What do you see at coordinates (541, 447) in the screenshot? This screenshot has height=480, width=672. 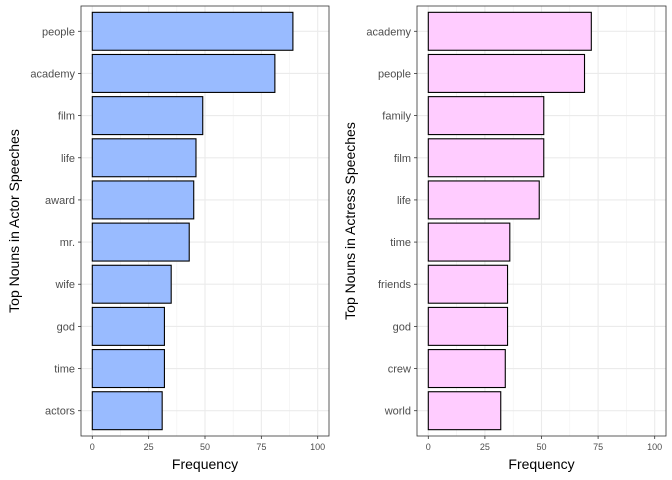 I see `actress-x-tick-label: 50` at bounding box center [541, 447].